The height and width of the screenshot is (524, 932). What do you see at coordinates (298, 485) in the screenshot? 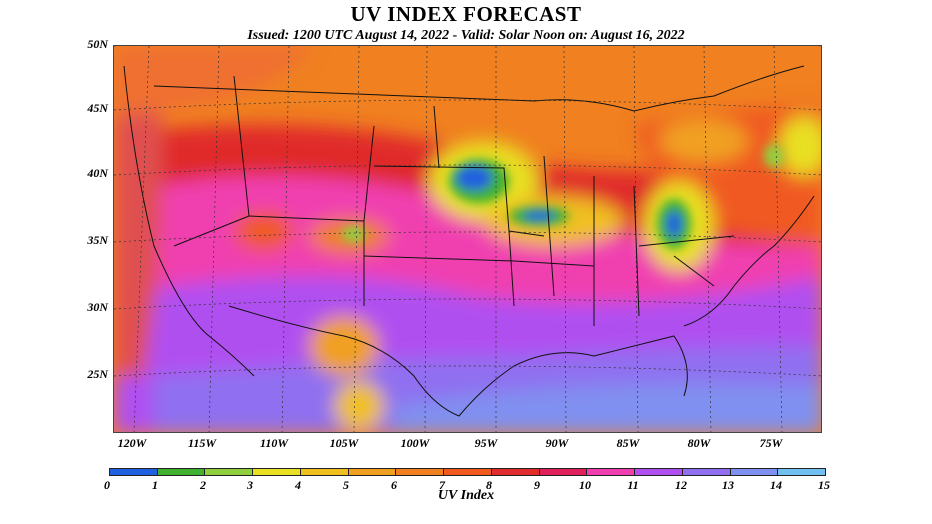
I see `colorbar-tick: 4` at bounding box center [298, 485].